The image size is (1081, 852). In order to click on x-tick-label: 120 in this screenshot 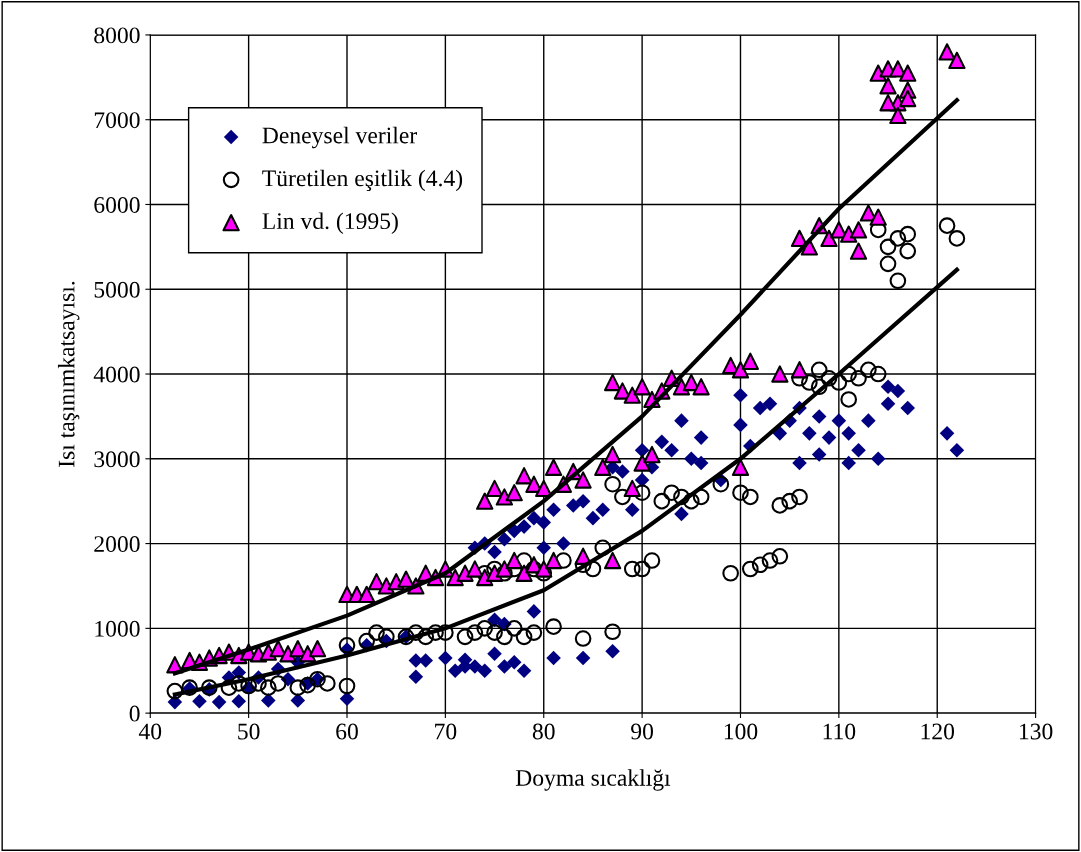, I will do `click(938, 731)`.